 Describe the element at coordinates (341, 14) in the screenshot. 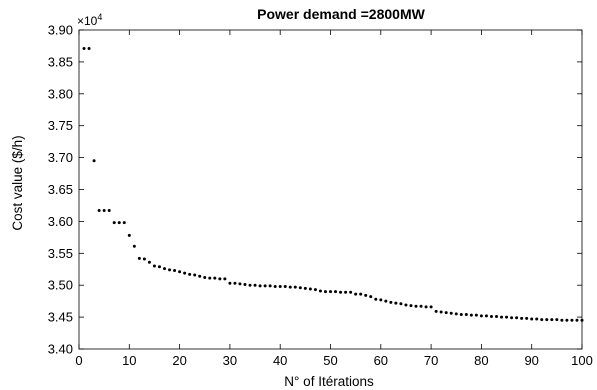

I see `chart-title: Power demand =2800MW` at that location.